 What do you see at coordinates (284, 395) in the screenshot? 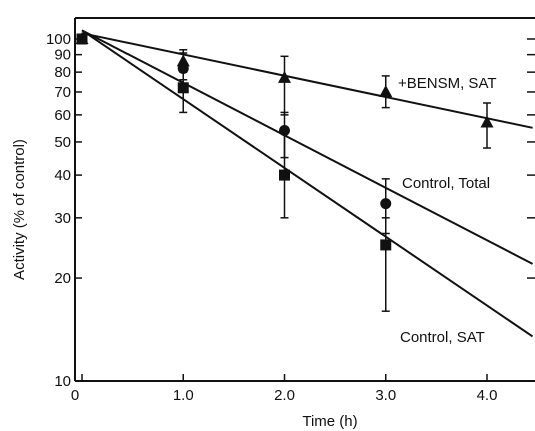
I see `x-tick-label: 2.0` at bounding box center [284, 395].